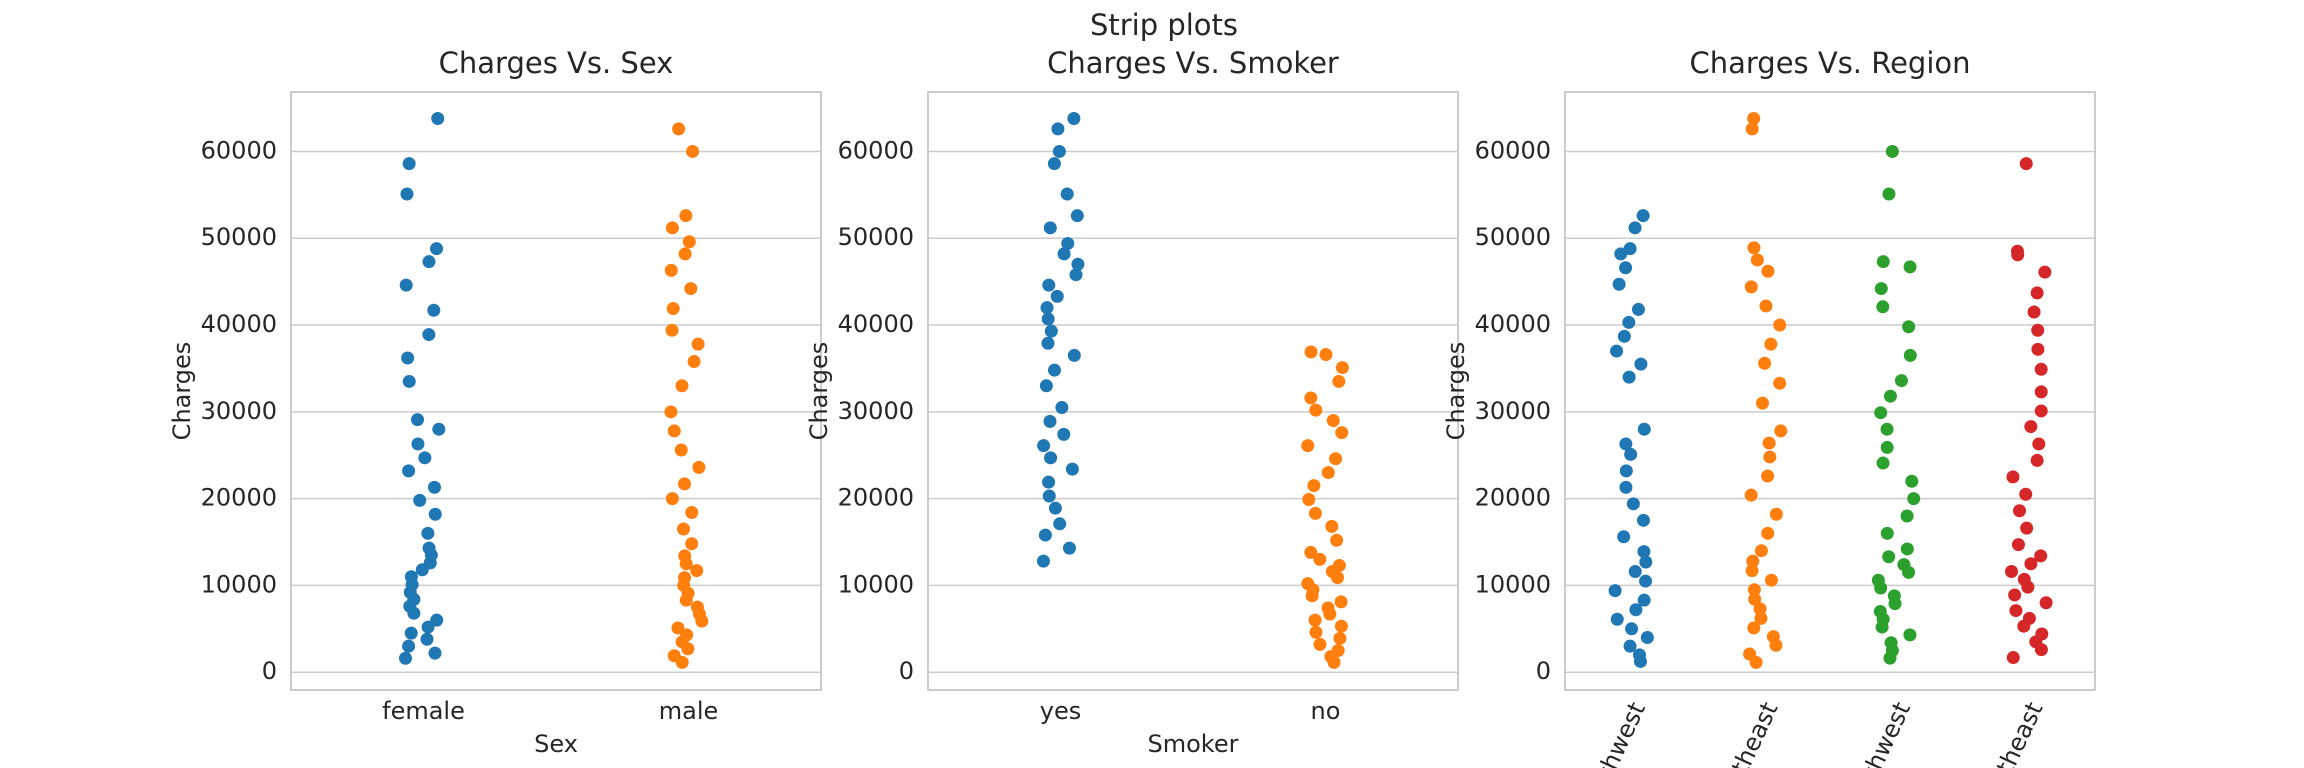 The height and width of the screenshot is (768, 2304). What do you see at coordinates (876, 584) in the screenshot?
I see `y-tick-label: 10000` at bounding box center [876, 584].